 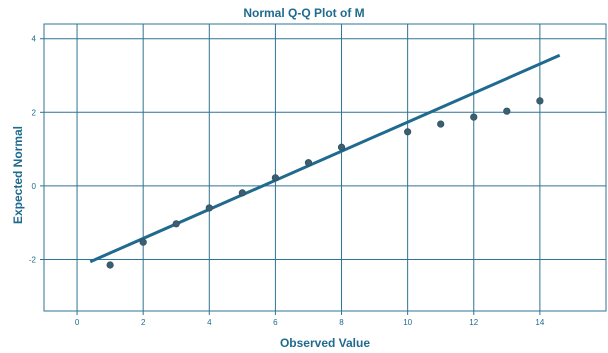 What do you see at coordinates (77, 322) in the screenshot?
I see `x-tick-label: 0` at bounding box center [77, 322].